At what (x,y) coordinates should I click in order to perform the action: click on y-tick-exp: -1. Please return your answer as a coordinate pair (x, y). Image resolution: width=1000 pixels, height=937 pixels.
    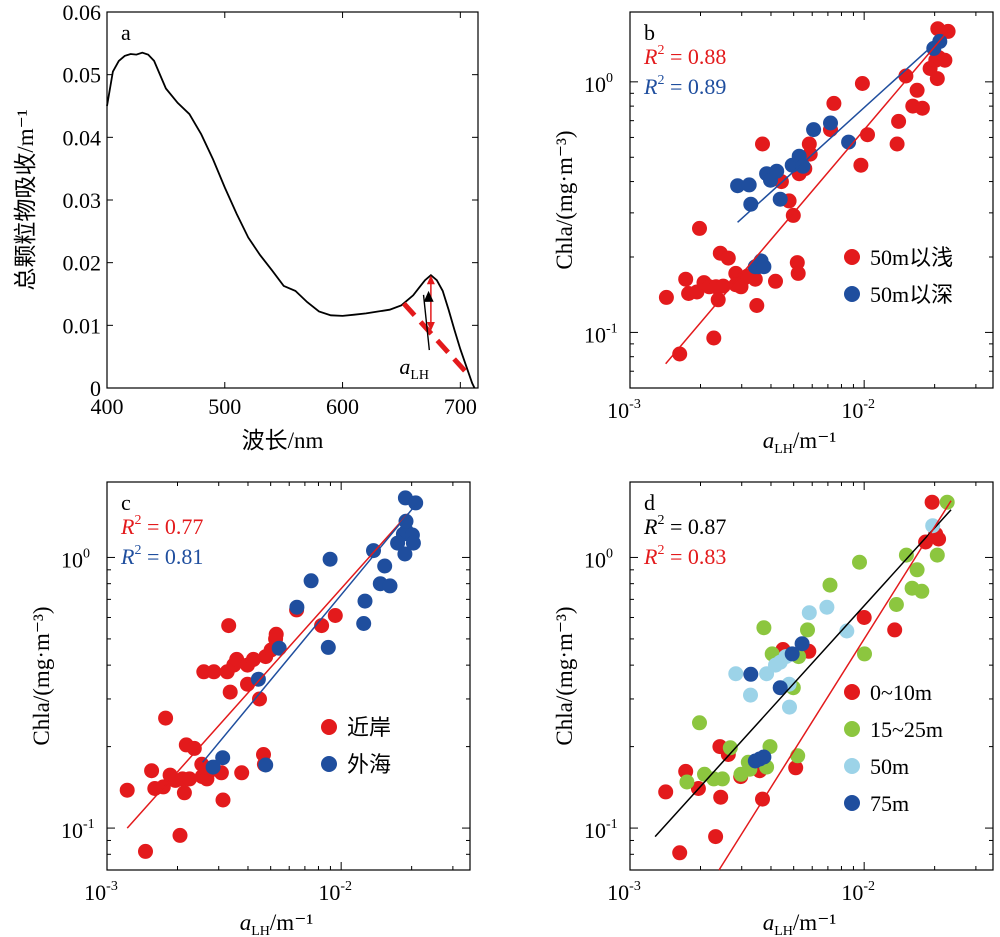
    Looking at the image, I should click on (612, 824).